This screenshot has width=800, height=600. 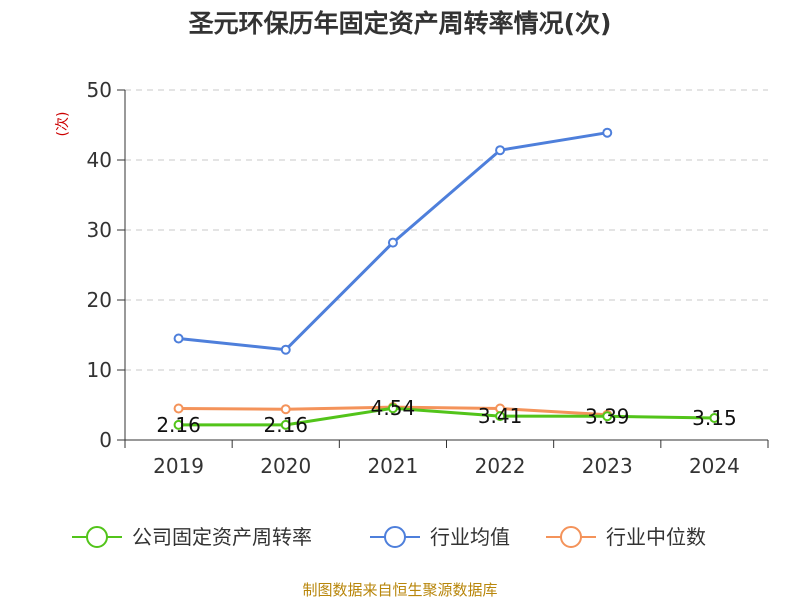 What do you see at coordinates (500, 466) in the screenshot?
I see `x-tick-label: 2022` at bounding box center [500, 466].